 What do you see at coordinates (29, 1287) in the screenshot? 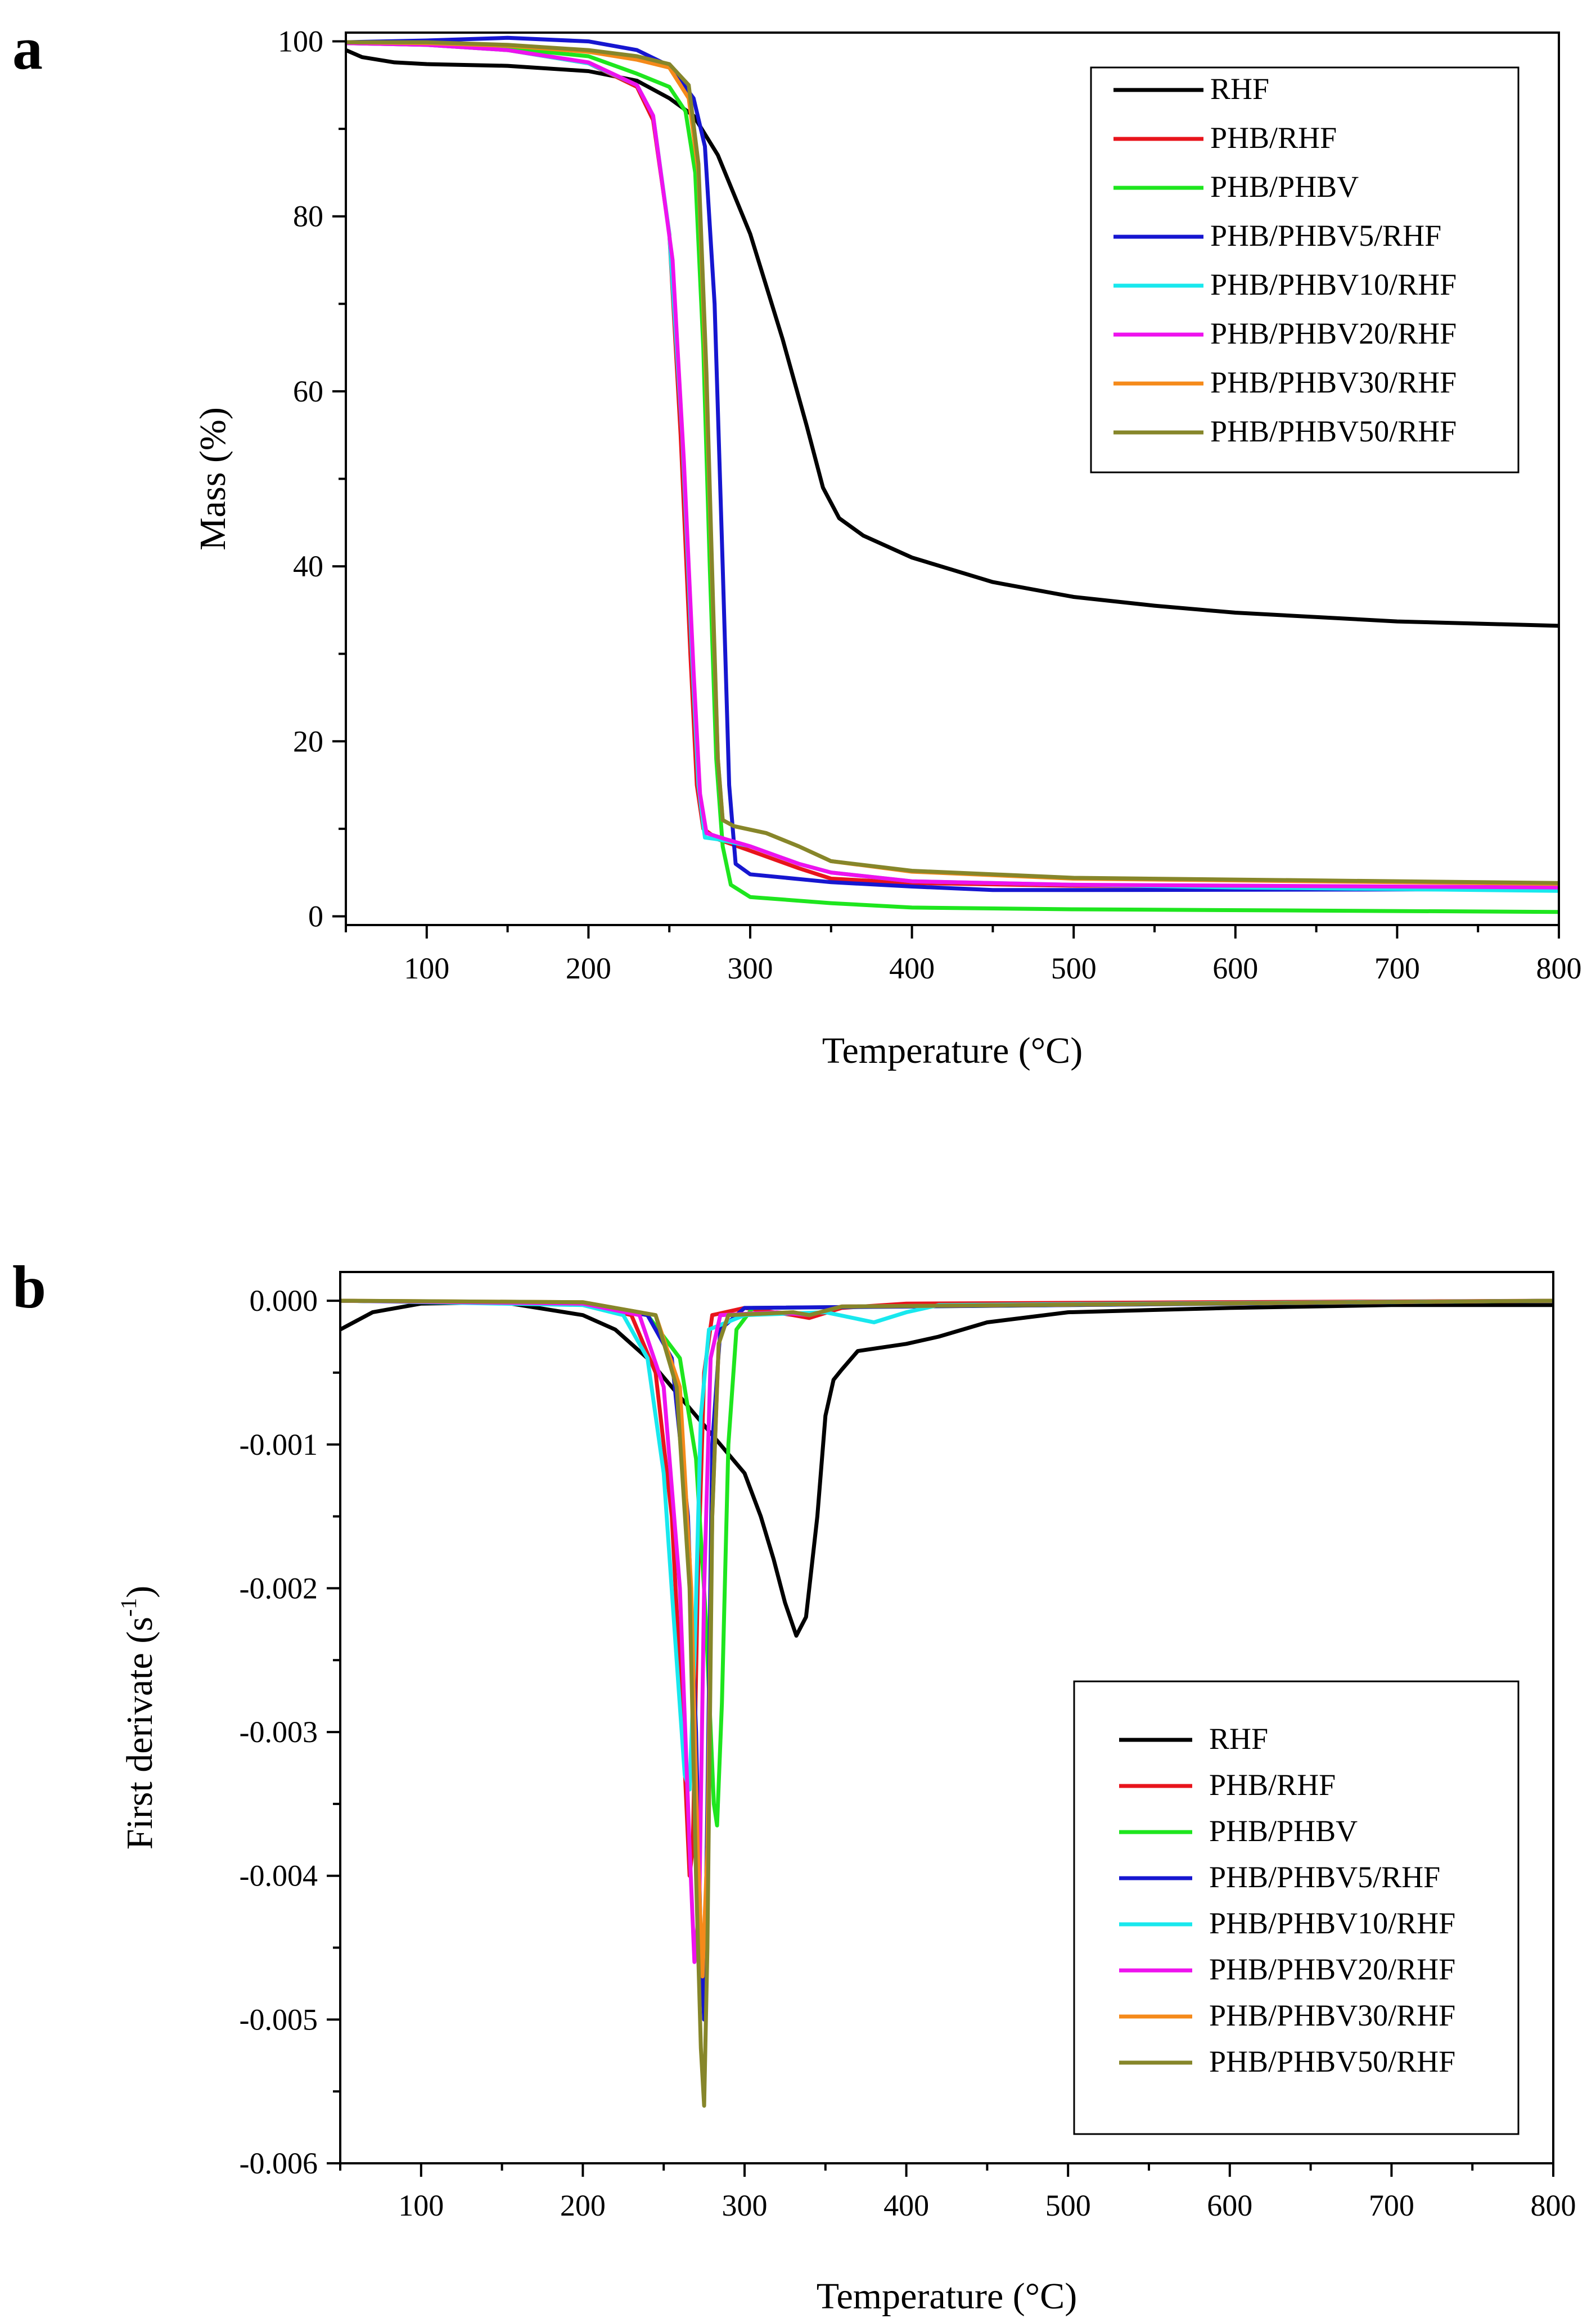
I see `panel-label-b: b` at bounding box center [29, 1287].